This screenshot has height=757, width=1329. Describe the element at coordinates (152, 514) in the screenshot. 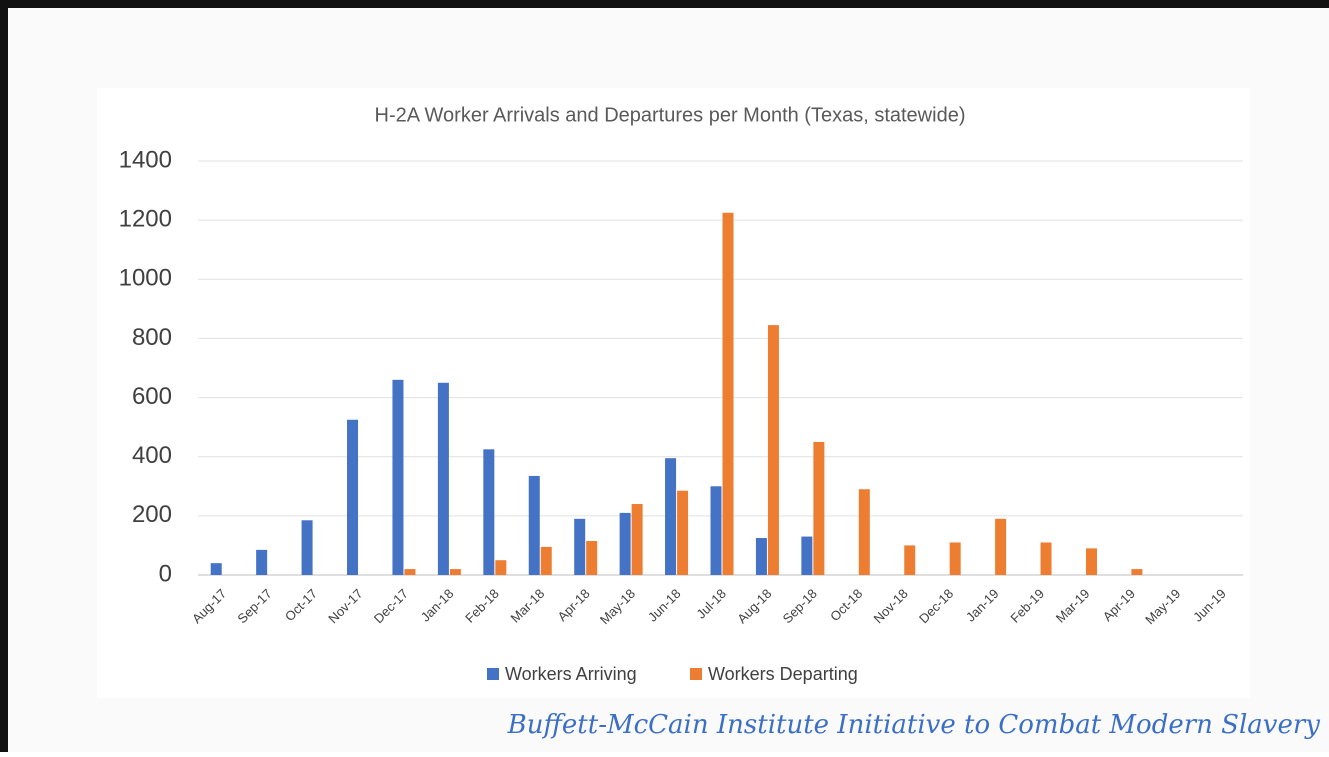

I see `y-tick-label: 200` at that location.